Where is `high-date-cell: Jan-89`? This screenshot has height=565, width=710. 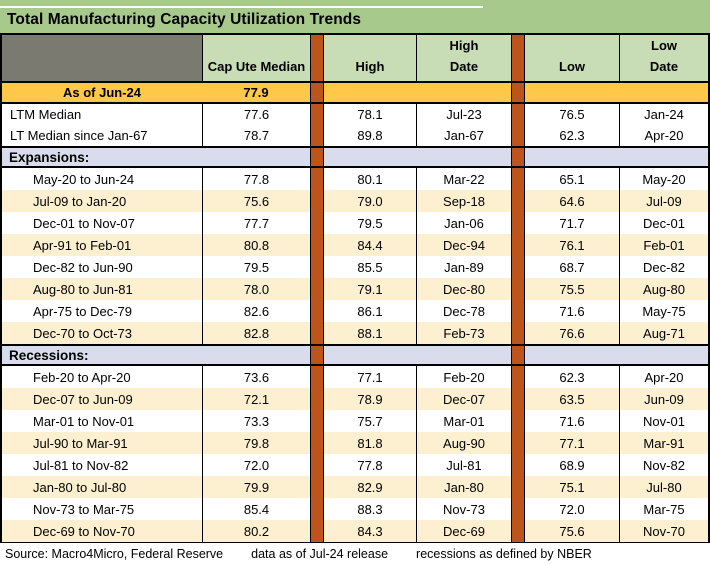
high-date-cell: Jan-89 is located at coordinates (463, 267).